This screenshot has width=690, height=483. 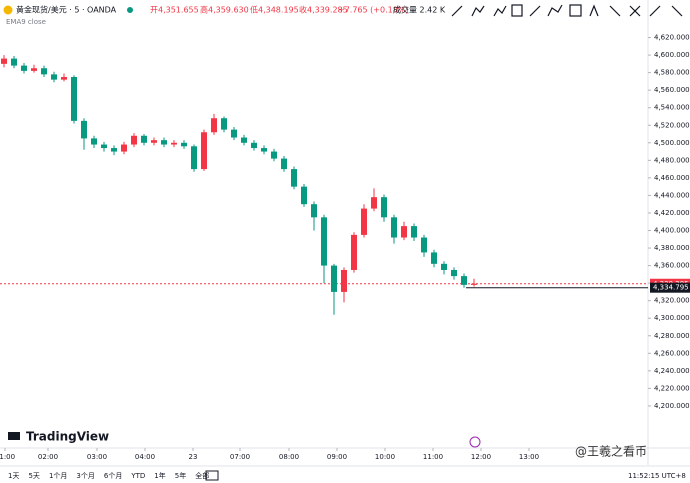 I want to click on y-tick-label: 4,240.000, so click(x=672, y=371).